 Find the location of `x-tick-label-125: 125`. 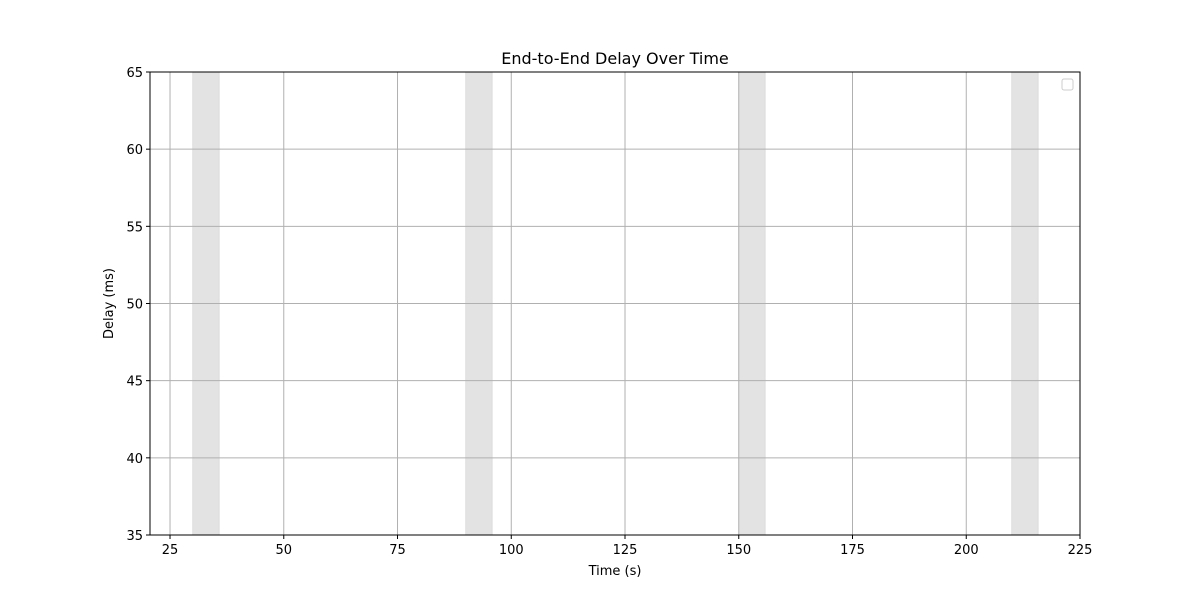

x-tick-label-125: 125 is located at coordinates (625, 550).